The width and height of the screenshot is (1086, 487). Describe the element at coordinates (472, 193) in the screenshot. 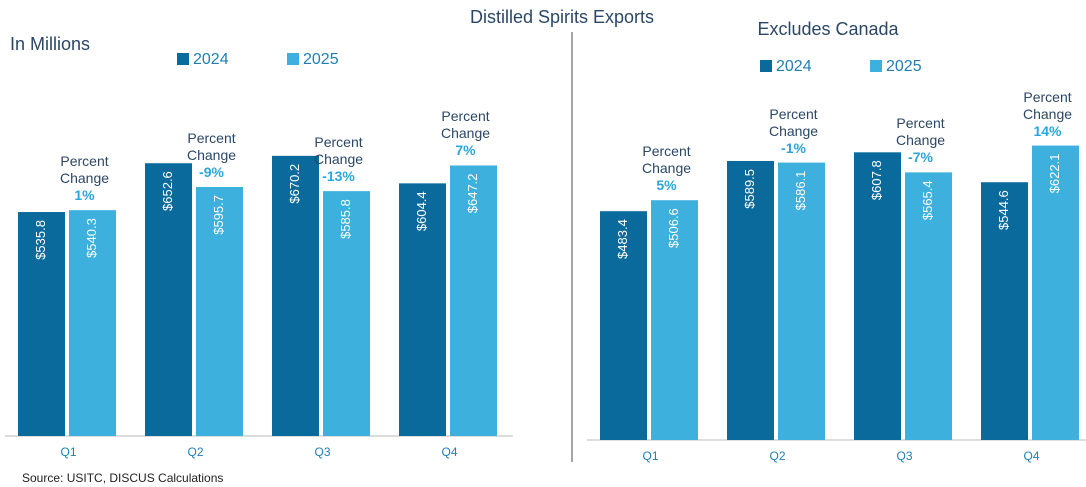

I see `value-label: $647.2` at that location.